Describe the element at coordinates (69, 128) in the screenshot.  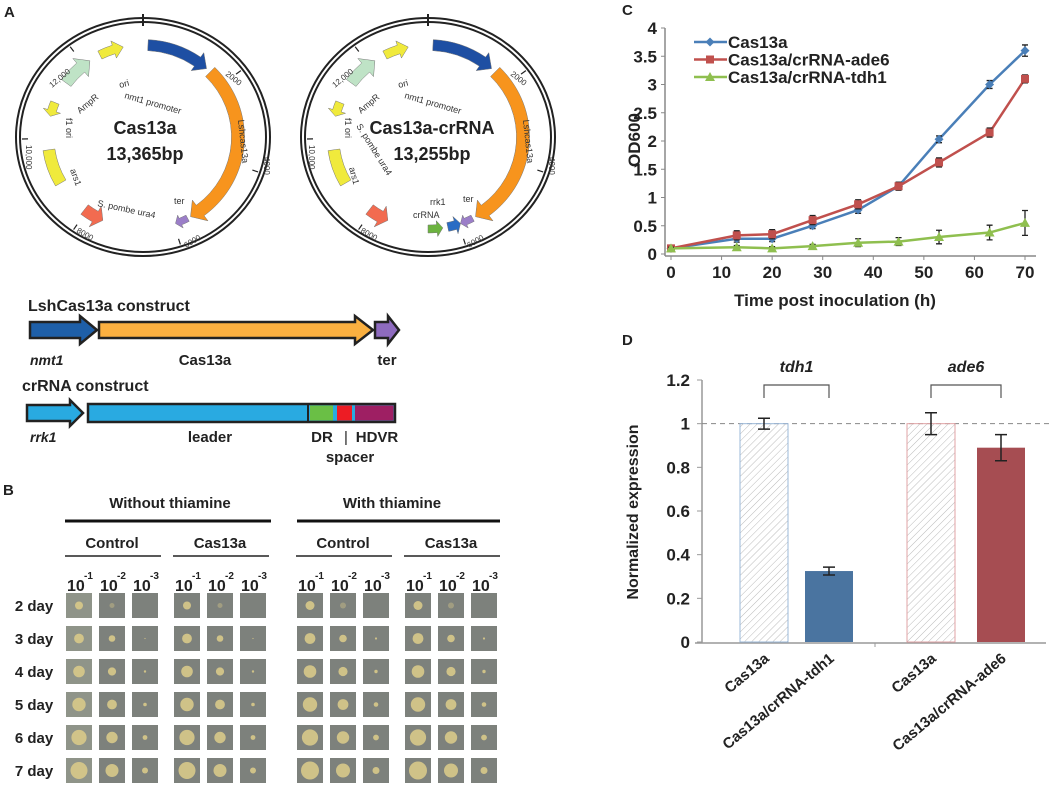
I see `feature-label-f1-ori: f1 ori` at that location.